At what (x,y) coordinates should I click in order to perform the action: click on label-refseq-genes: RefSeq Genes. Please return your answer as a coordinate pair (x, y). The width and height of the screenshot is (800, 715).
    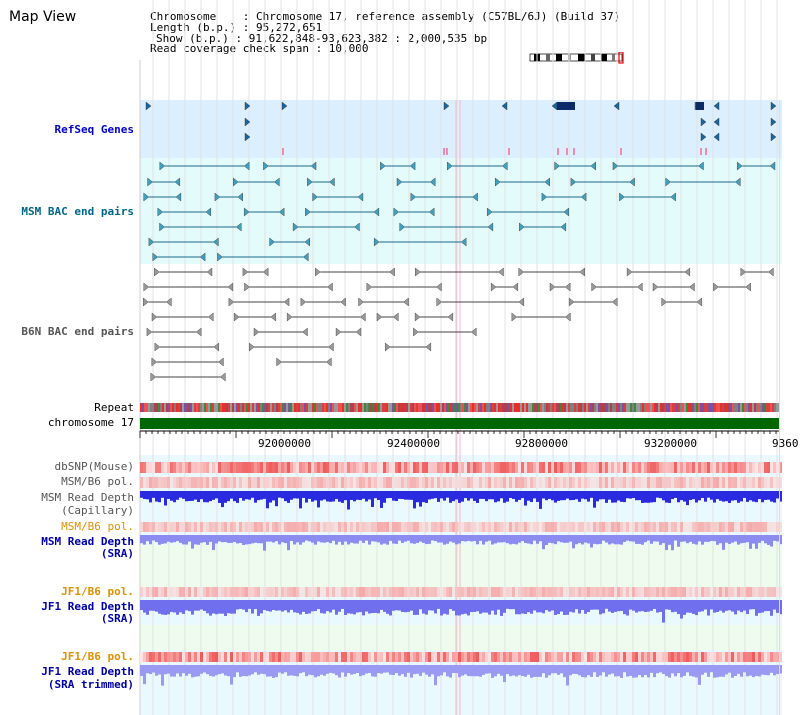
    Looking at the image, I should click on (94, 129).